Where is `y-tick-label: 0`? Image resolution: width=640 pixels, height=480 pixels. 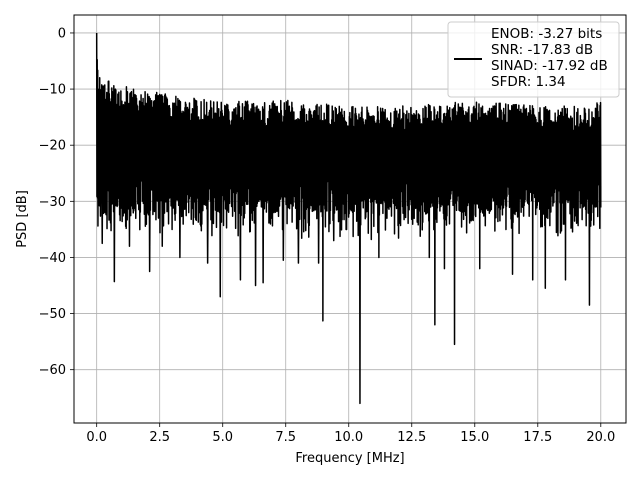
y-tick-label: 0 is located at coordinates (62, 33).